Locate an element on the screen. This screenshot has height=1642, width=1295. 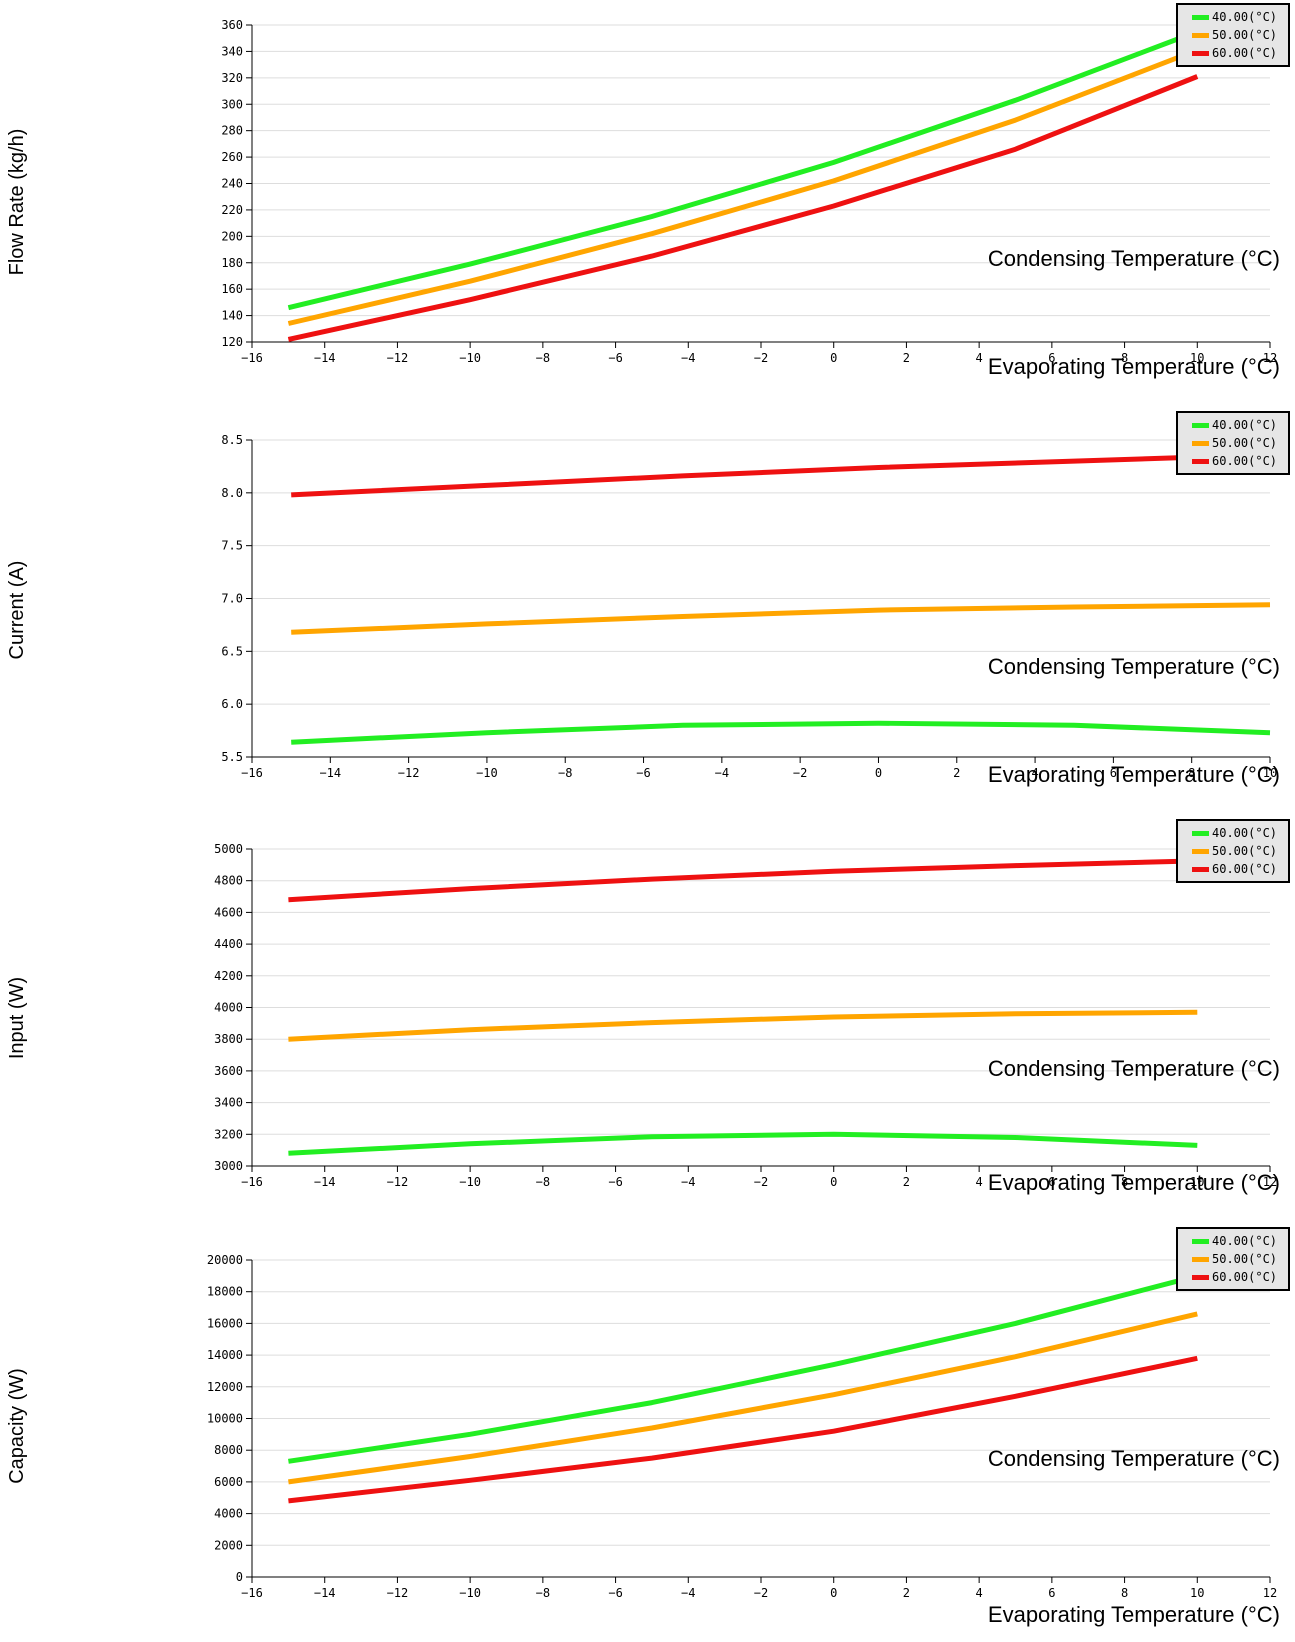
y-tick-label: 10000 is located at coordinates (225, 1419).